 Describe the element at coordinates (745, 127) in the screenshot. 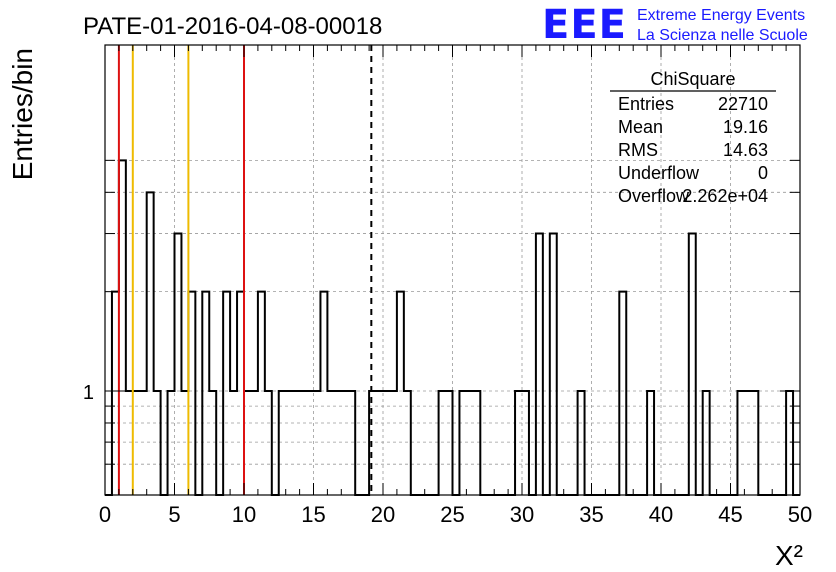

I see `stats-mean-value: 19.16` at that location.